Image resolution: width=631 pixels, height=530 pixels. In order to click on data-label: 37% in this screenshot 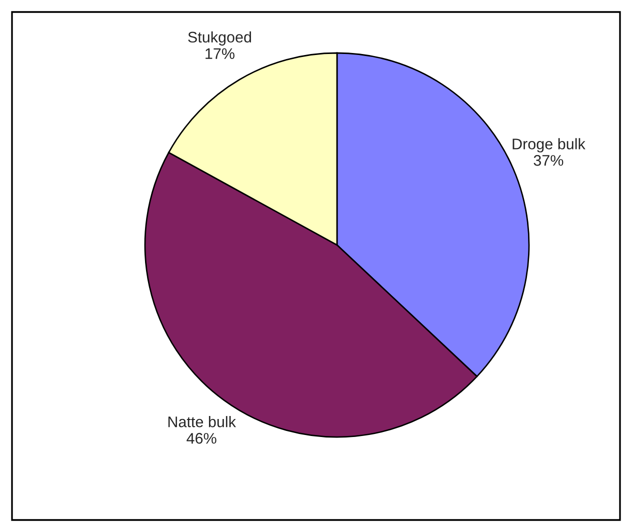, I will do `click(549, 160)`.